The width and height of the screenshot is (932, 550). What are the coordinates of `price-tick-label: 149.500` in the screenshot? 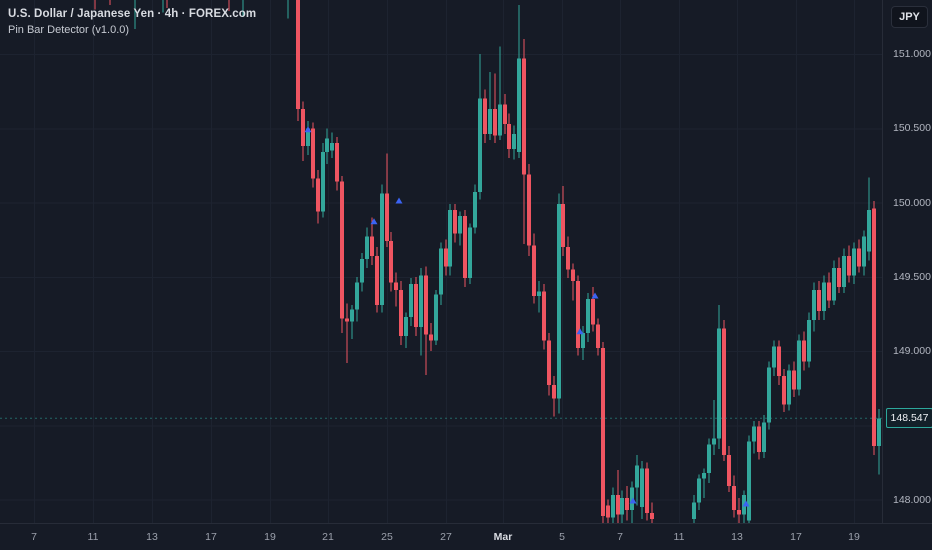 It's located at (912, 276).